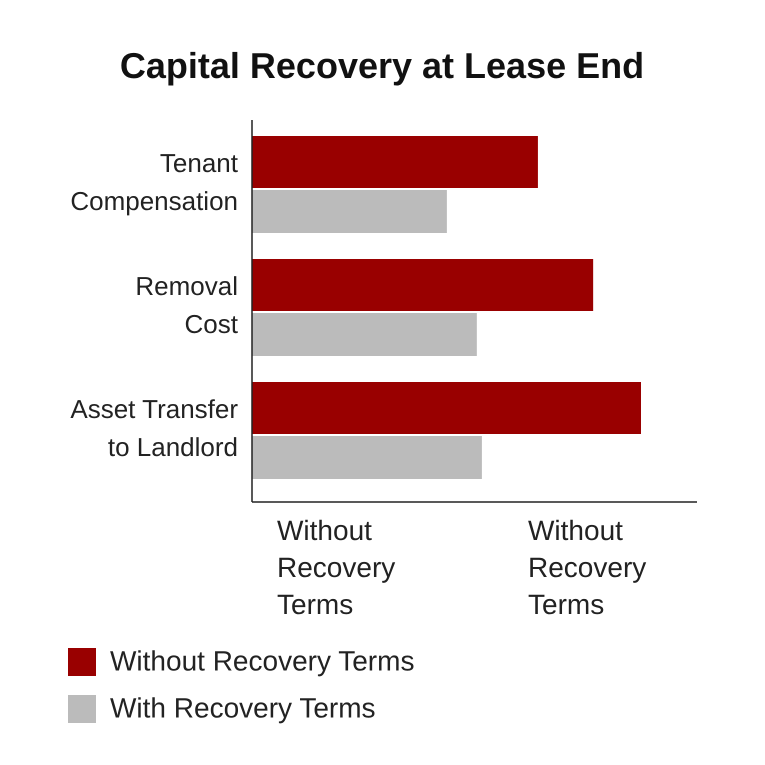 The image size is (765, 765). I want to click on y-tick-label: Tenant Compensation, so click(154, 182).